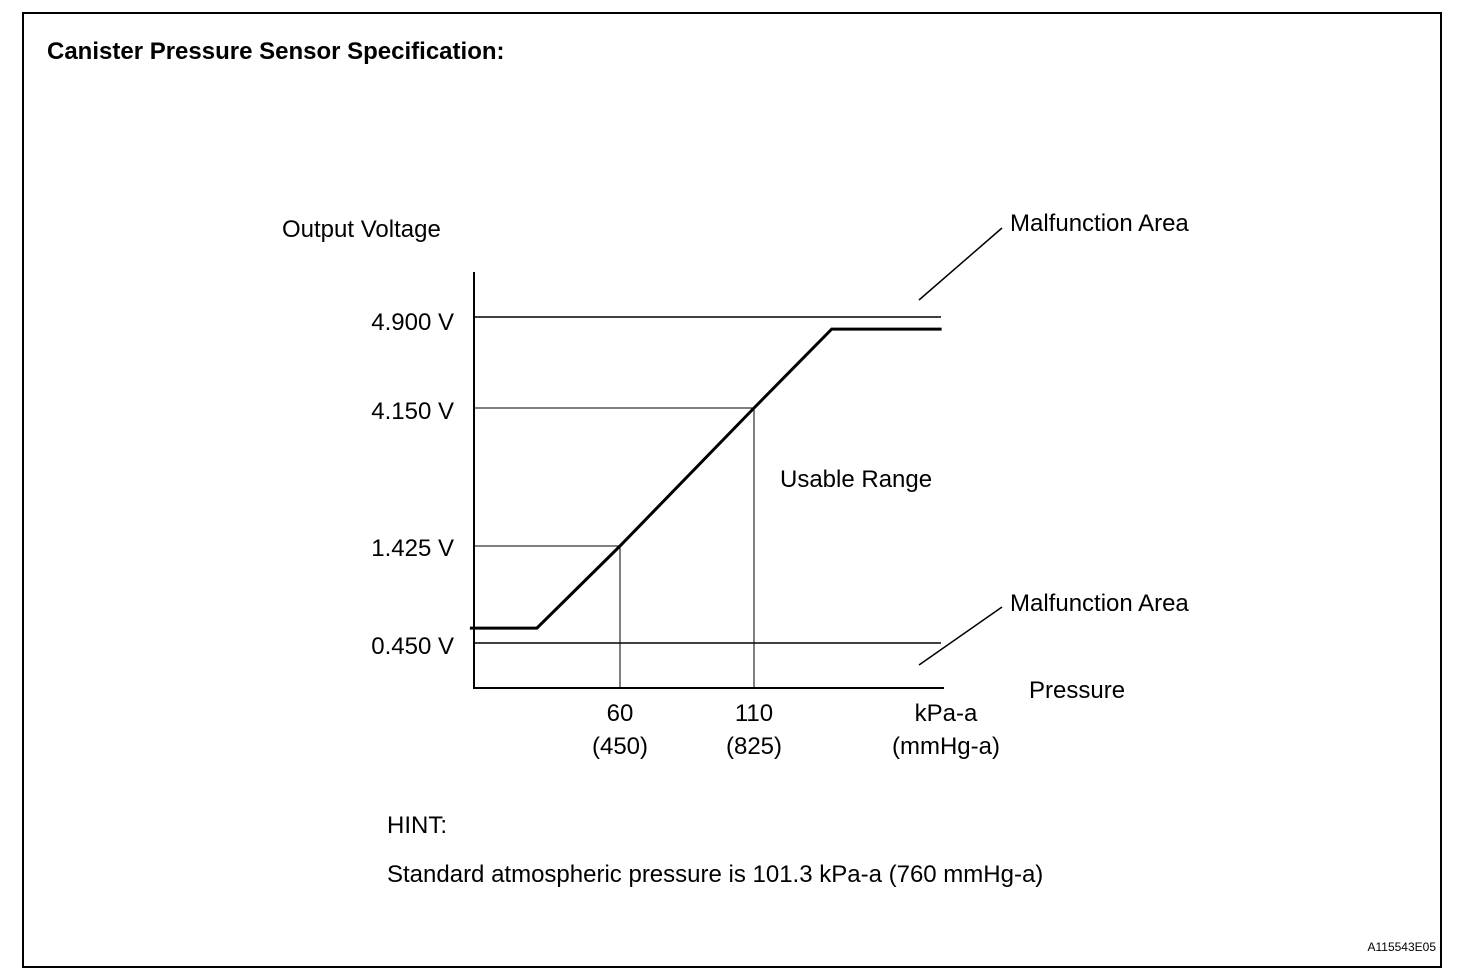 This screenshot has height=978, width=1472. Describe the element at coordinates (960, 636) in the screenshot. I see `leader-line-lower` at that location.